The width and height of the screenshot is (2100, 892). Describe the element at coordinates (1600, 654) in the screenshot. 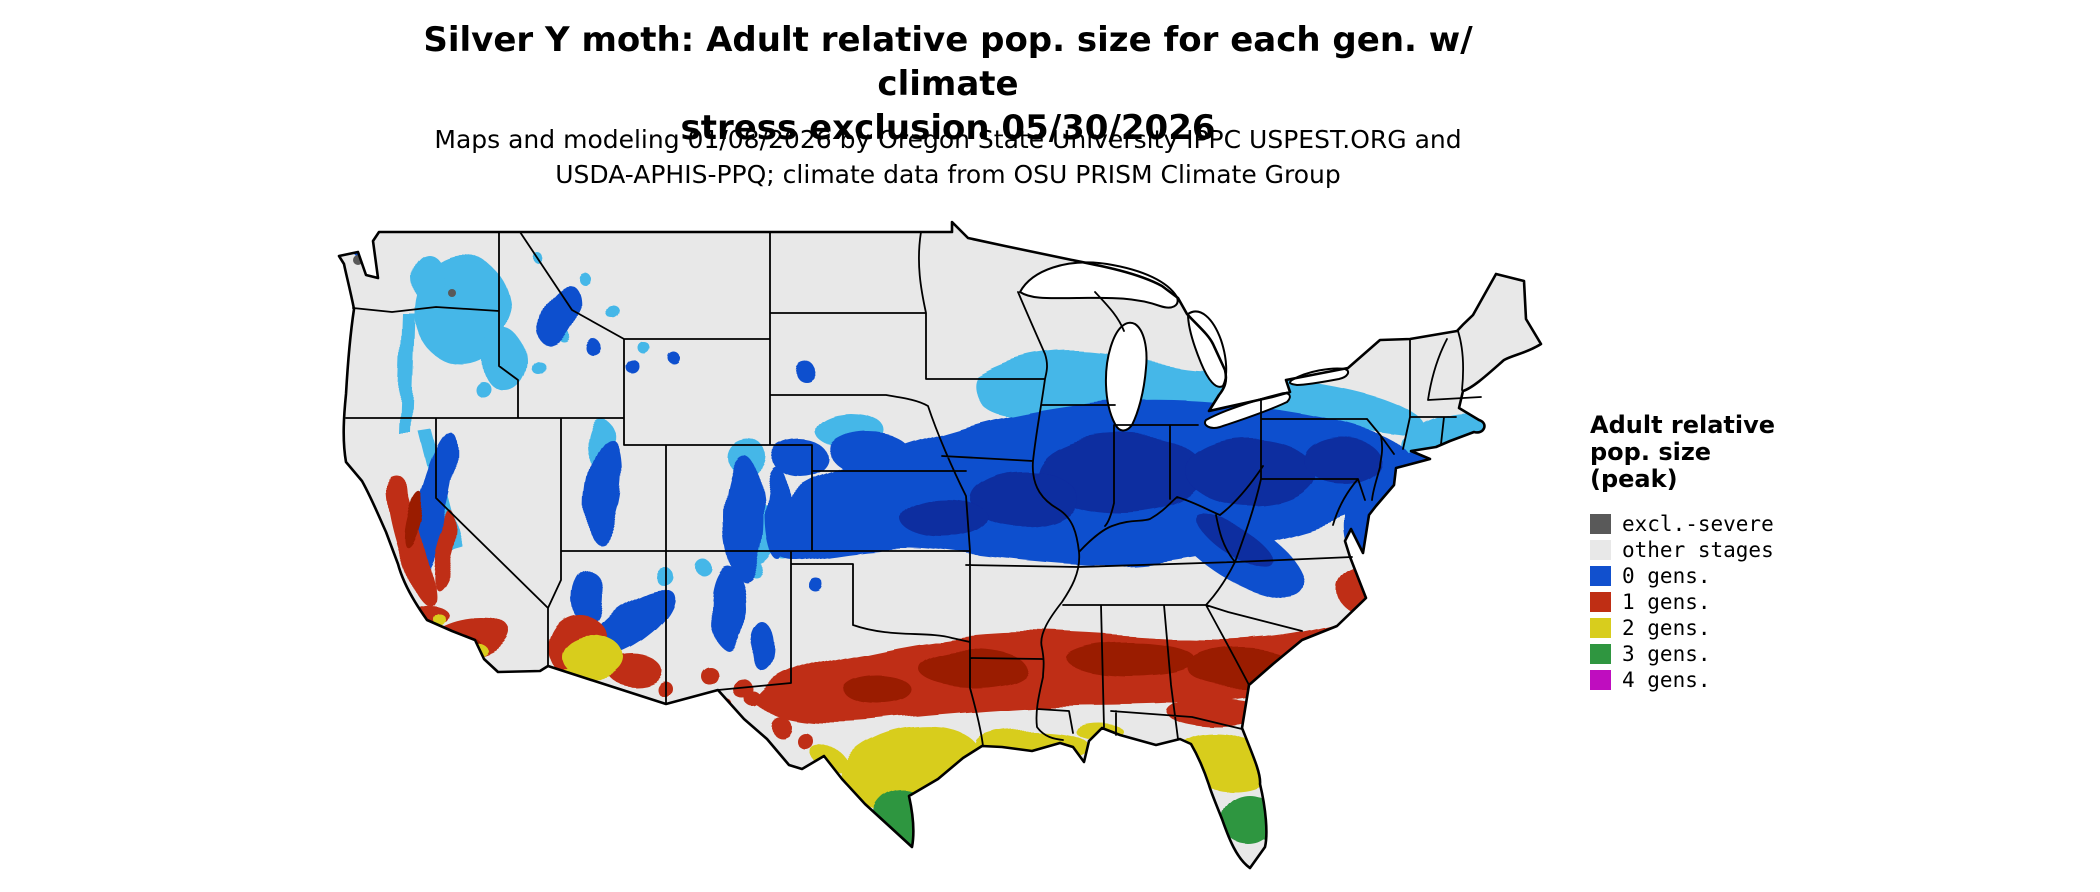

I see `legend-swatch-3-gens` at that location.